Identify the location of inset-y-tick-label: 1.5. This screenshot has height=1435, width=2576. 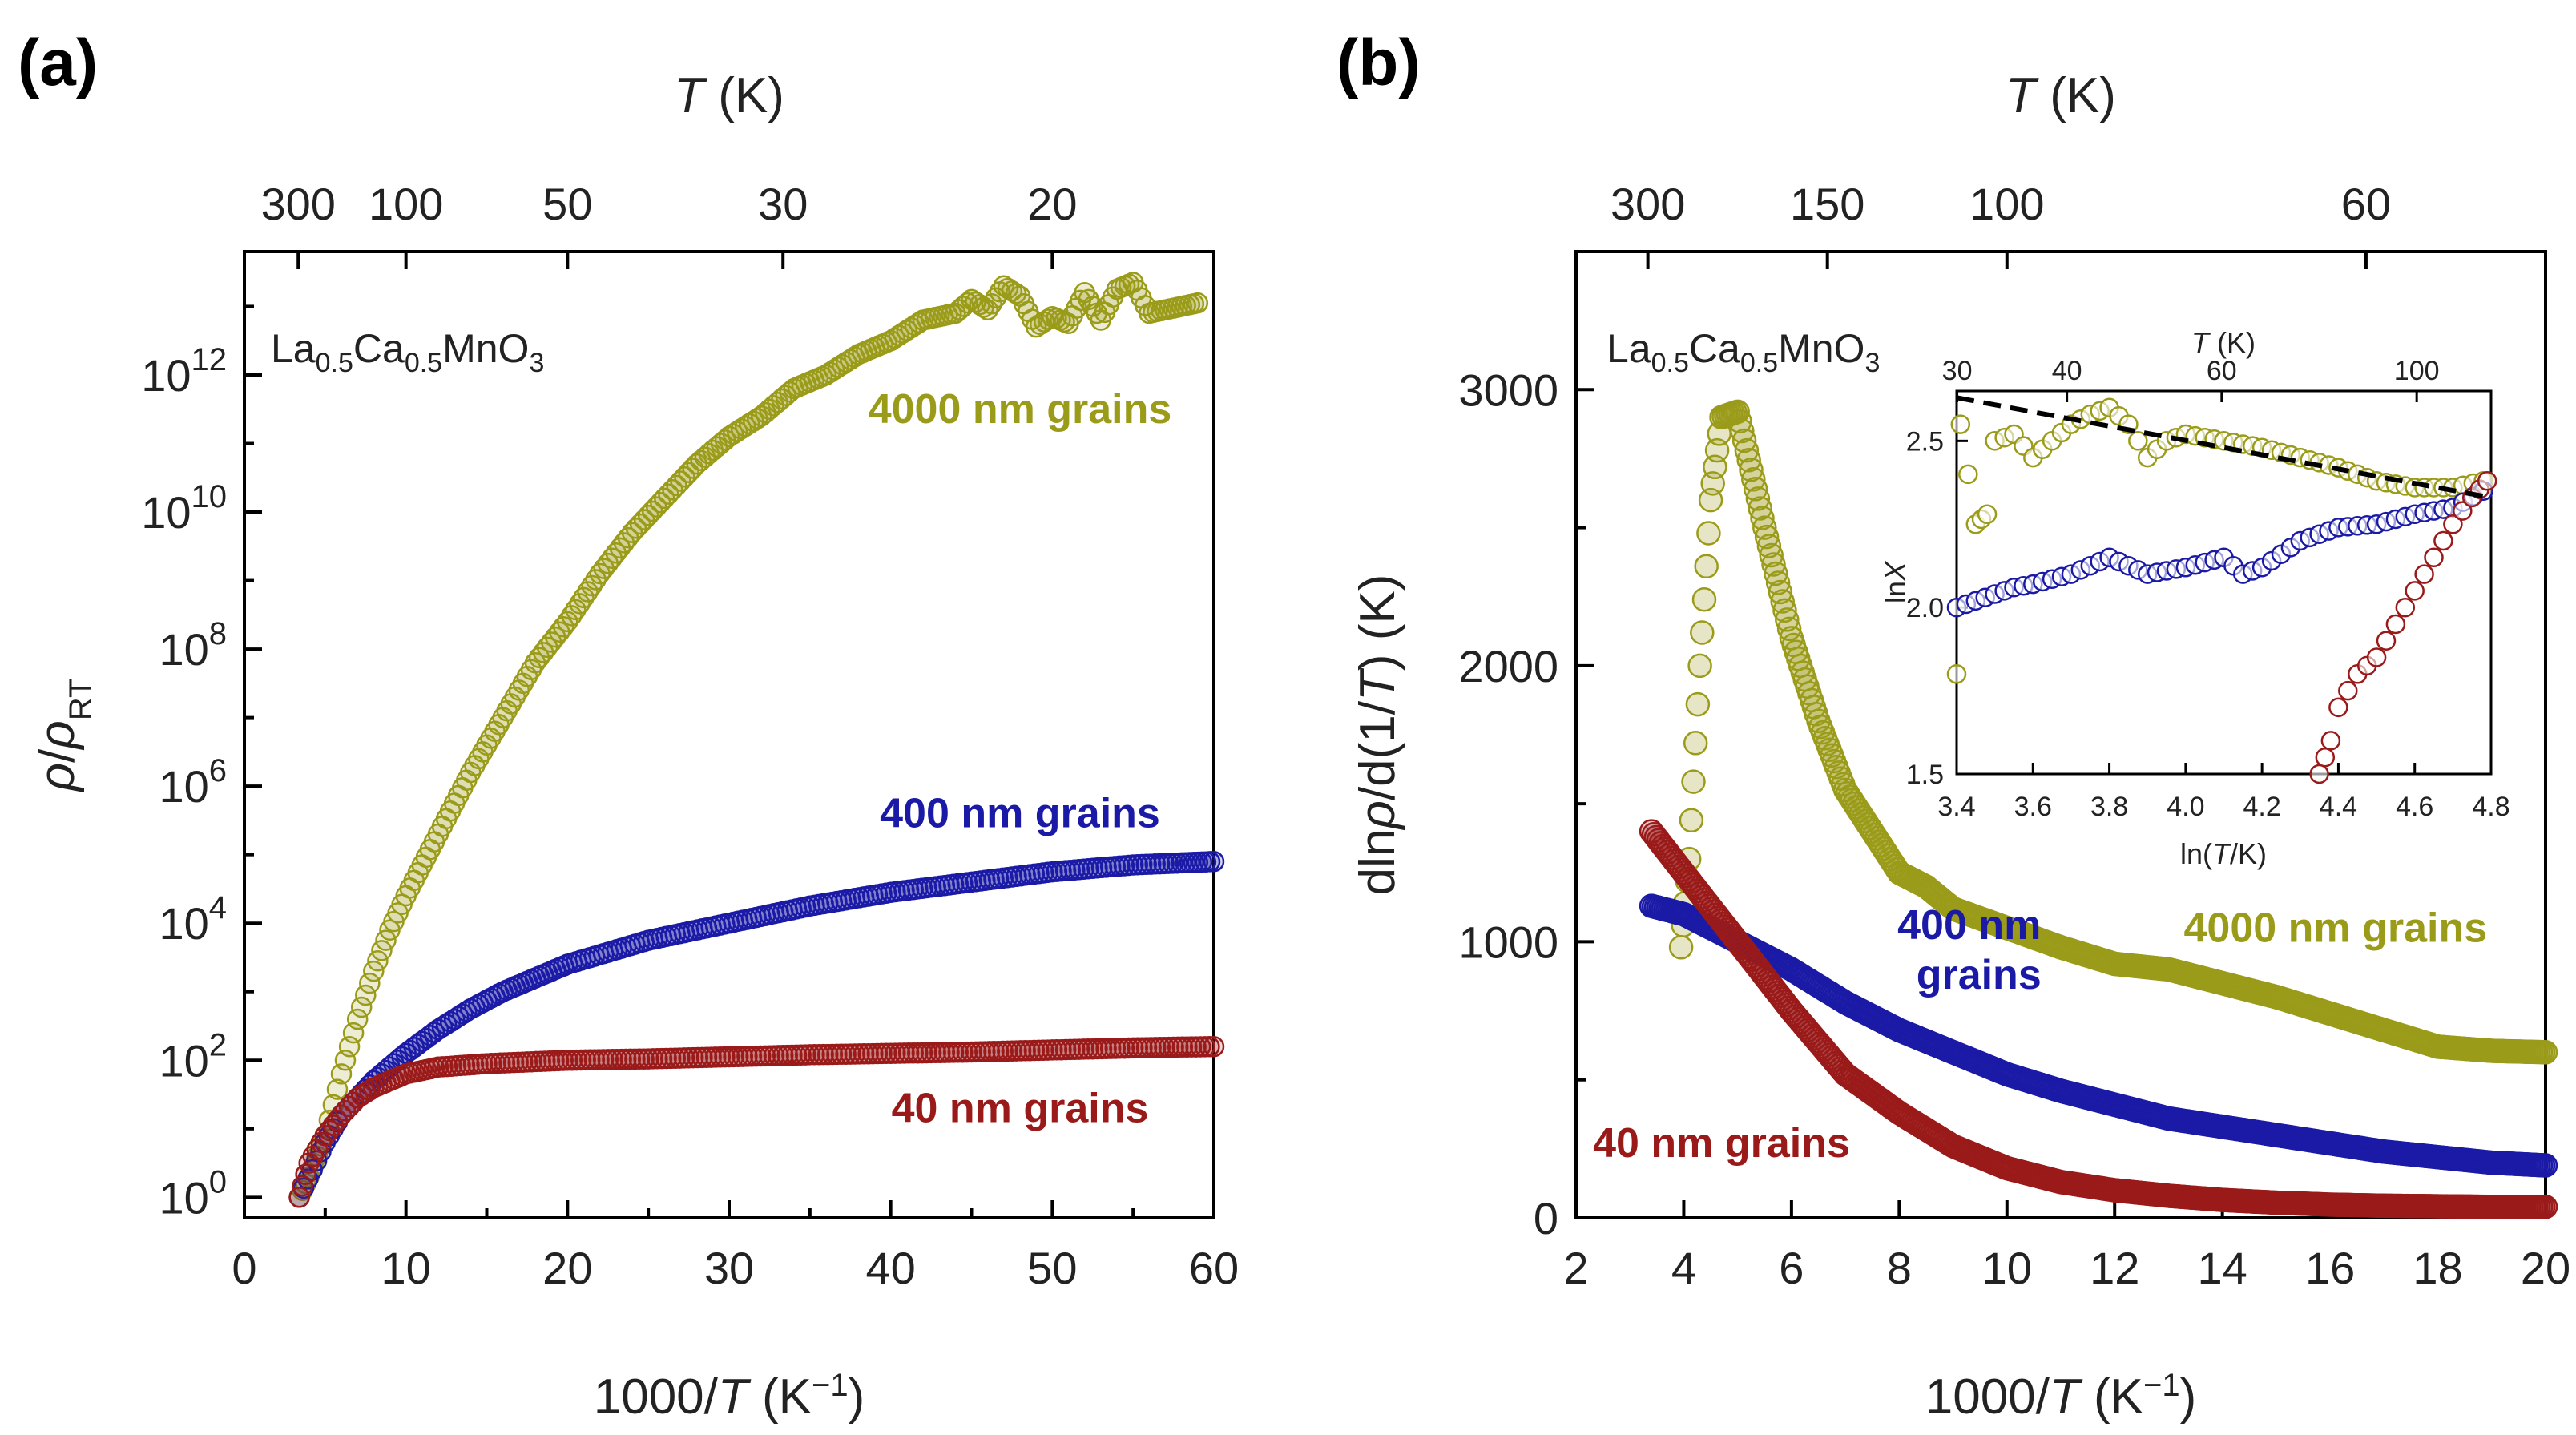
(1925, 775).